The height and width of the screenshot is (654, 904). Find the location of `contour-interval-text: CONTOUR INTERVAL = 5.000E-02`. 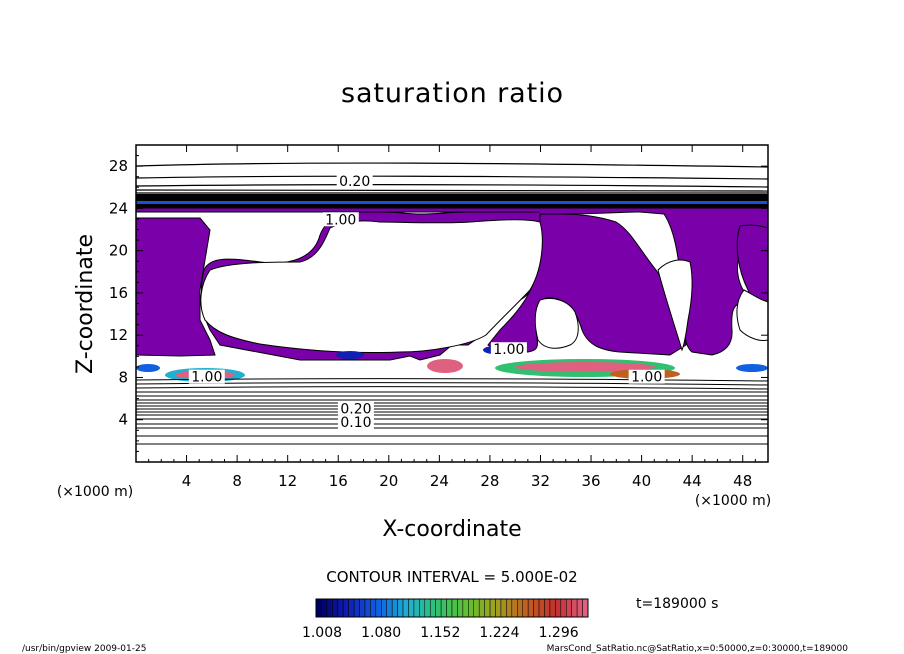

contour-interval-text: CONTOUR INTERVAL = 5.000E-02 is located at coordinates (451, 577).